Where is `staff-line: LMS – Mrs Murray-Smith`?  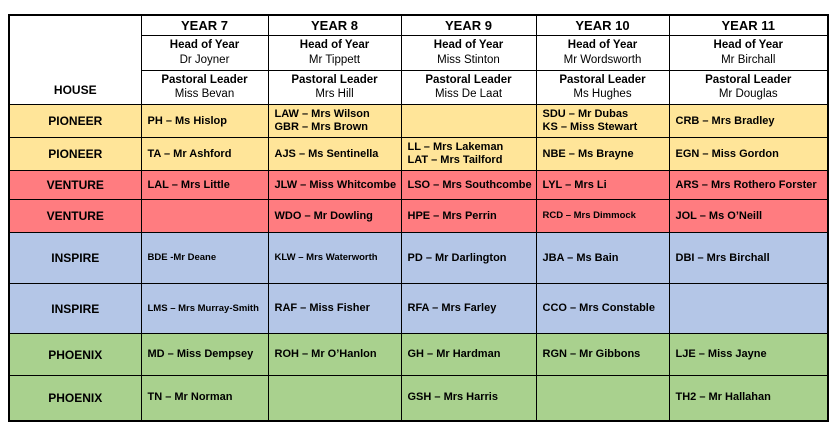 staff-line: LMS – Mrs Murray-Smith is located at coordinates (203, 308).